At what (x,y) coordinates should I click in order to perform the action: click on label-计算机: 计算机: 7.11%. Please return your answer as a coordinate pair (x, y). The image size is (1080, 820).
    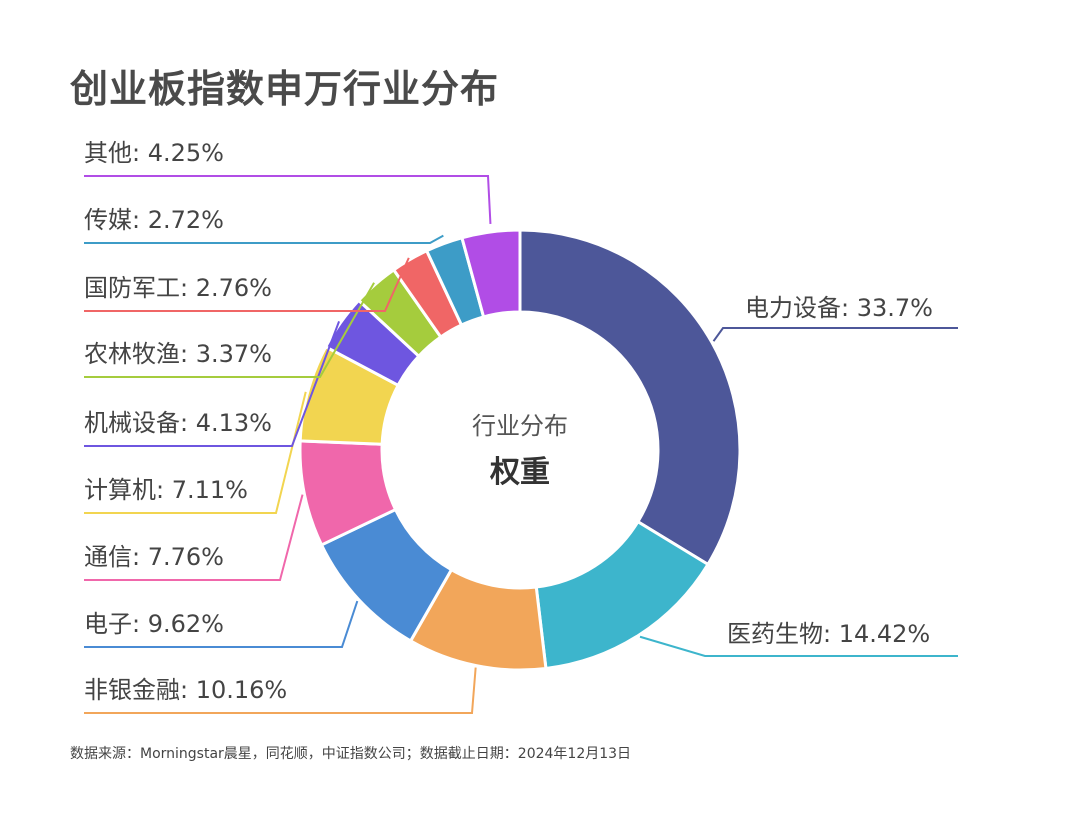
    Looking at the image, I should click on (166, 490).